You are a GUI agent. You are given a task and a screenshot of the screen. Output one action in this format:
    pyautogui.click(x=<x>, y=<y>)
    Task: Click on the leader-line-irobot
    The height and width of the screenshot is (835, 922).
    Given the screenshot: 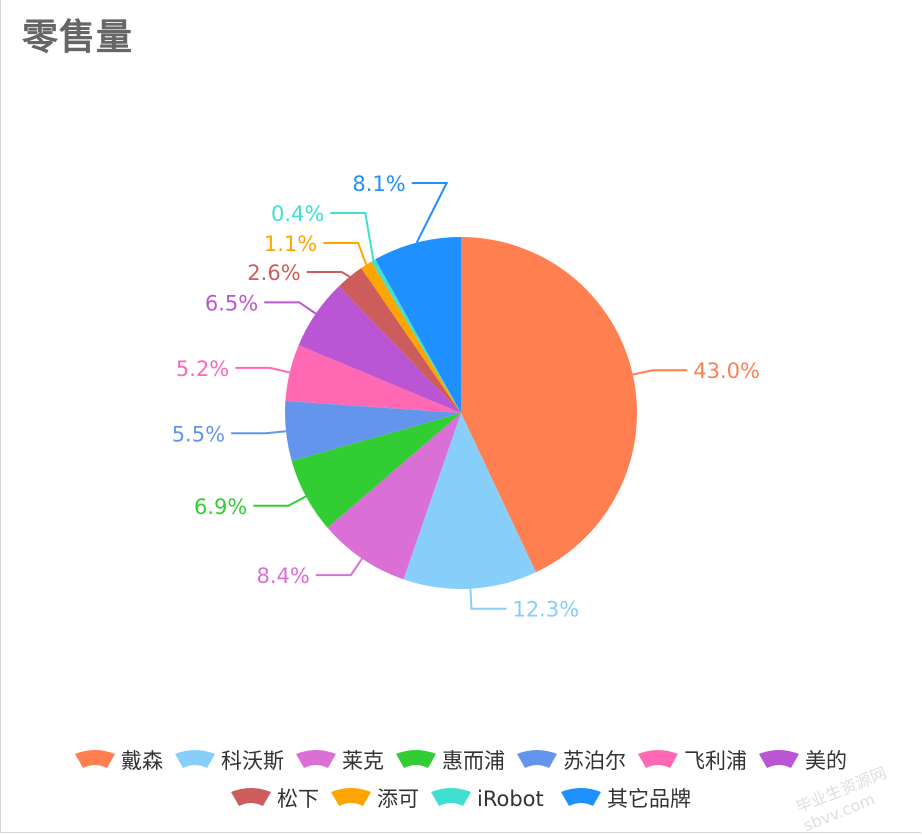 What is the action you would take?
    pyautogui.click(x=352, y=236)
    